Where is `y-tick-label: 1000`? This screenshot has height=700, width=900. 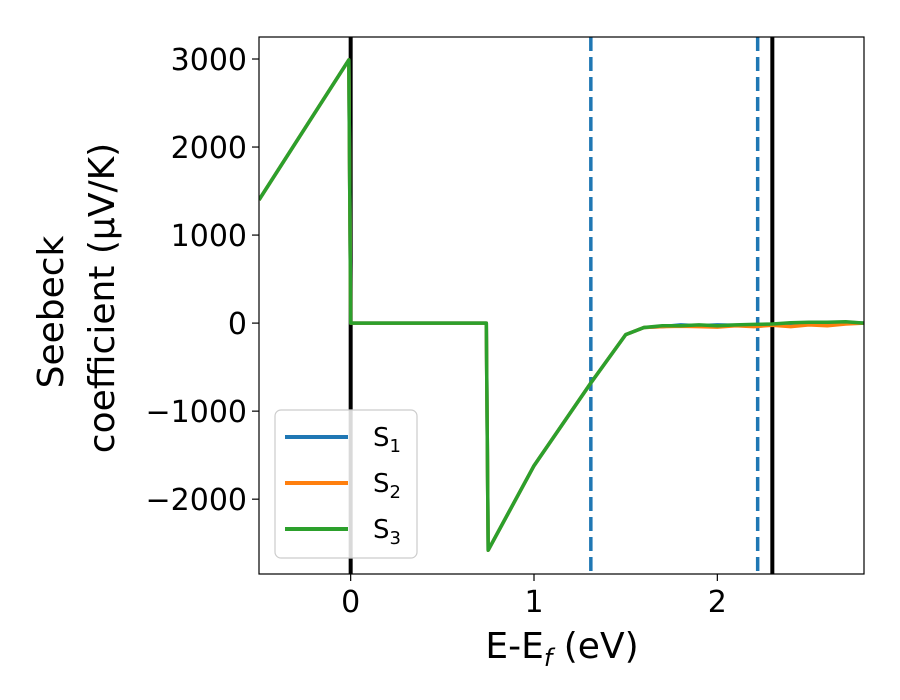
y-tick-label: 1000 is located at coordinates (209, 236).